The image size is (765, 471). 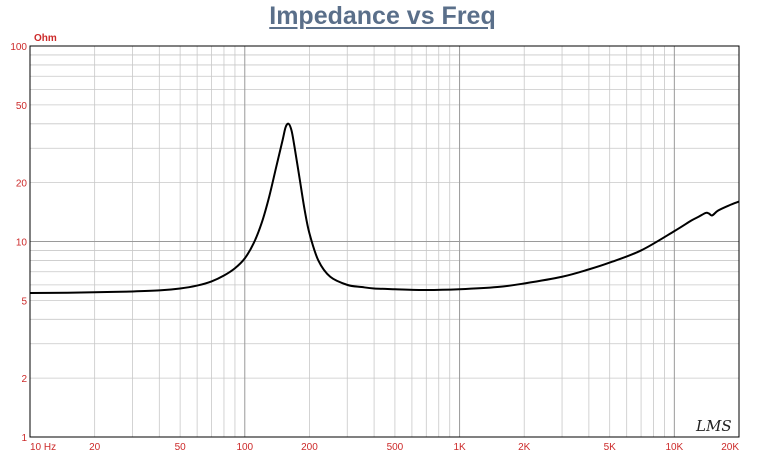 I want to click on x-tick-label: 20K, so click(x=730, y=447).